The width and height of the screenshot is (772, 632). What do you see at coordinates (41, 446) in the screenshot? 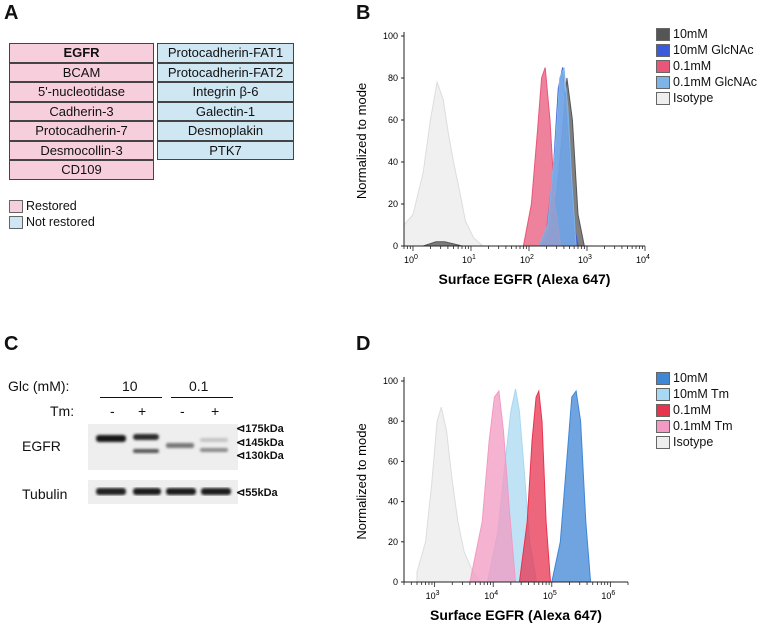
I see `egfr-row-label: EGFR` at bounding box center [41, 446].